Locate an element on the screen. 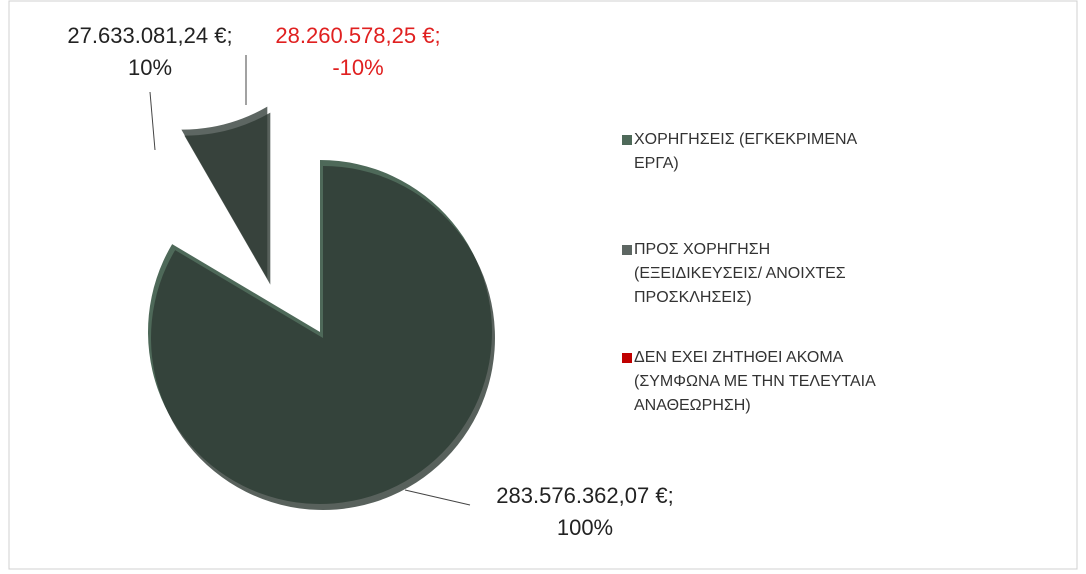  data-label: 28.260.578,25 €; -10% is located at coordinates (358, 51).